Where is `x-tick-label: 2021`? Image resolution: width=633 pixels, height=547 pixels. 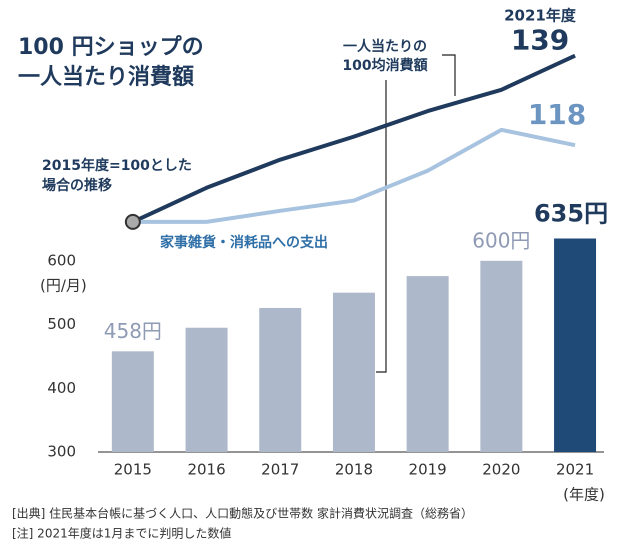 x-tick-label: 2021 is located at coordinates (575, 470).